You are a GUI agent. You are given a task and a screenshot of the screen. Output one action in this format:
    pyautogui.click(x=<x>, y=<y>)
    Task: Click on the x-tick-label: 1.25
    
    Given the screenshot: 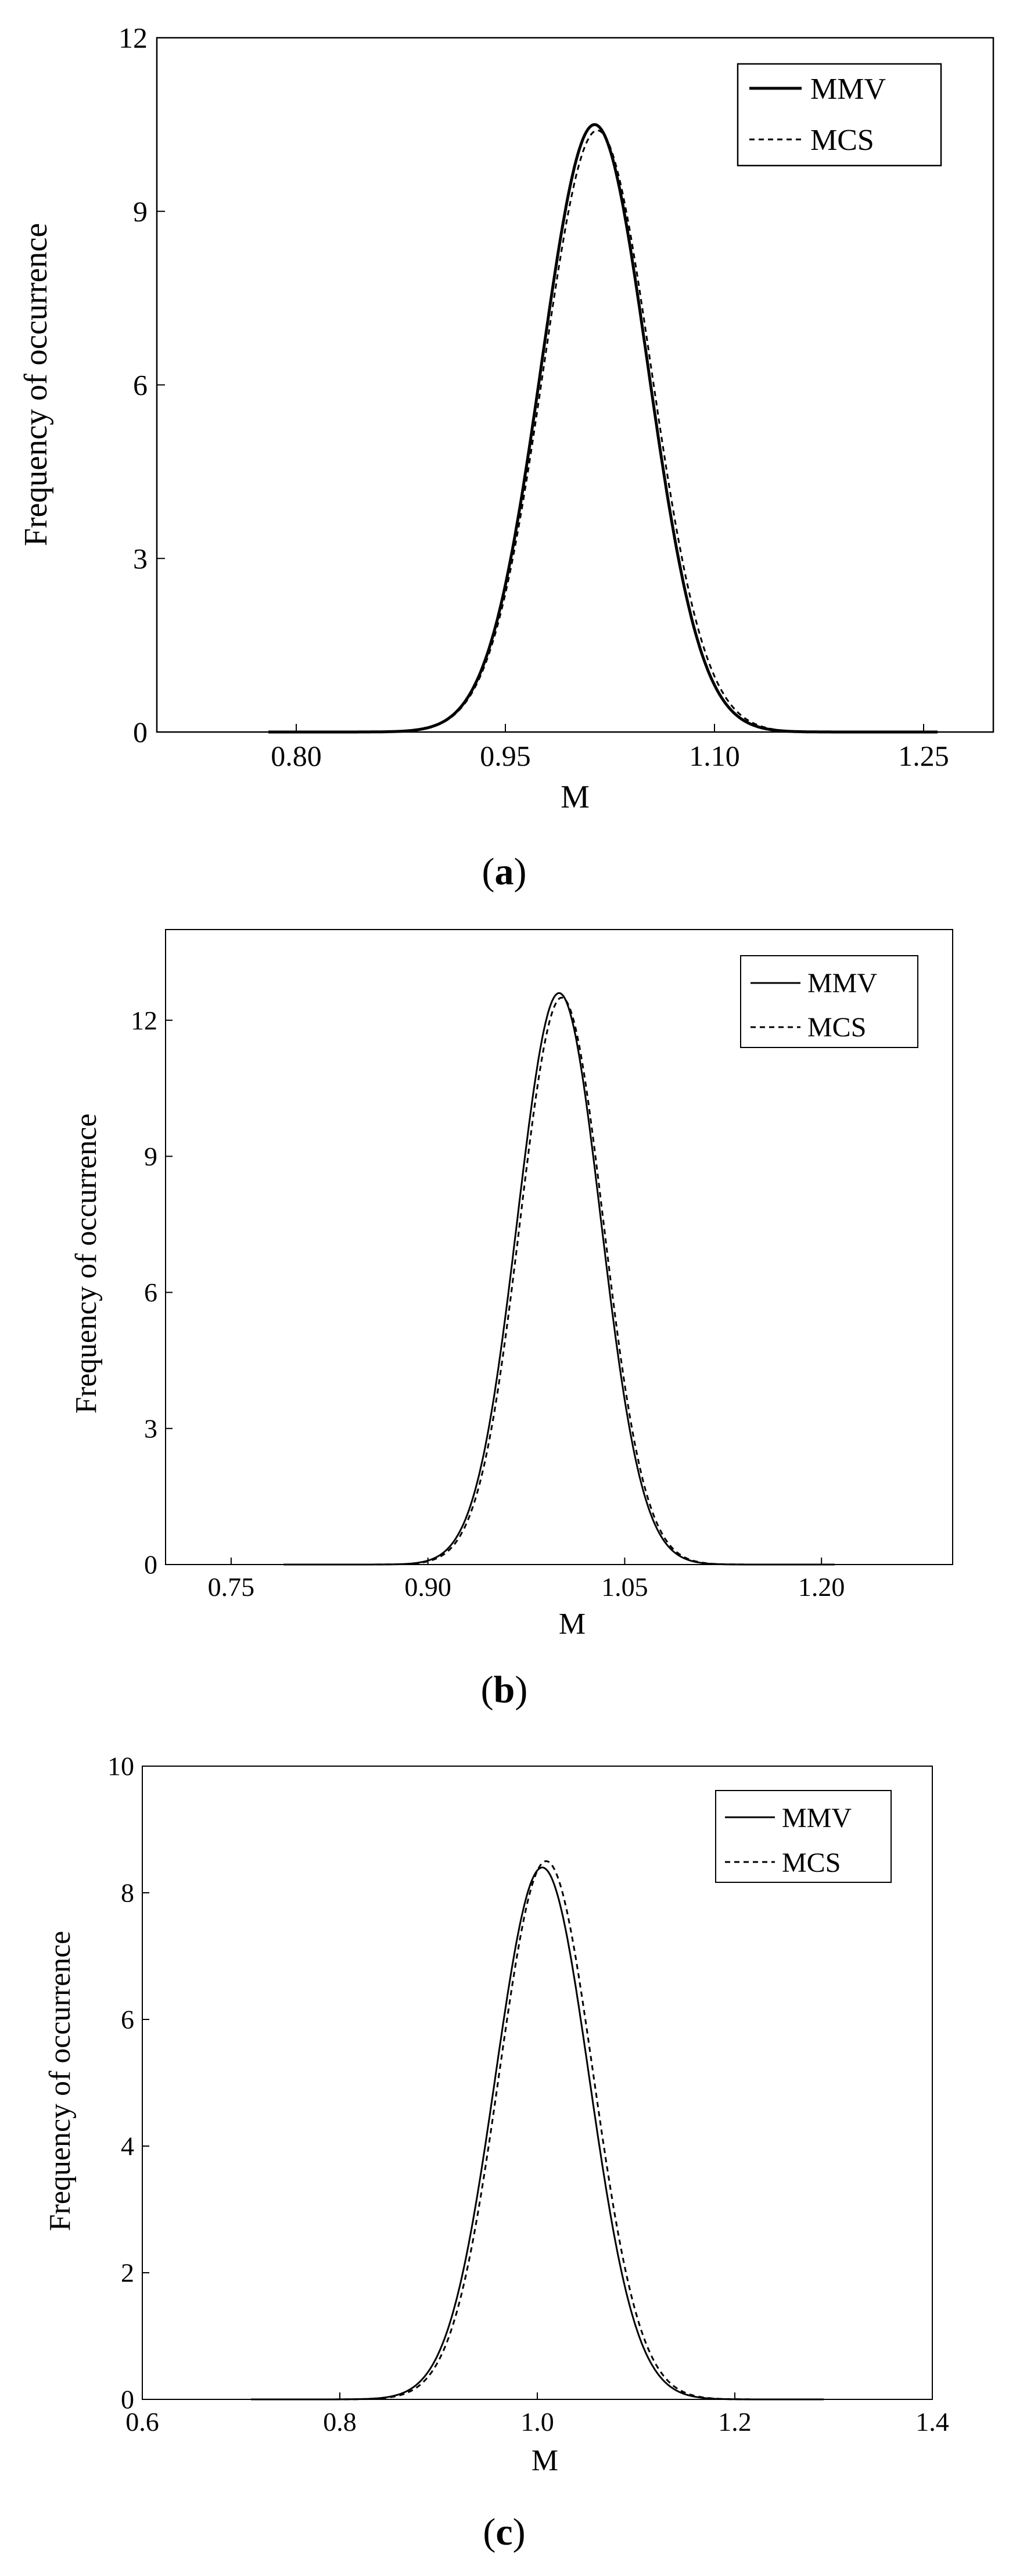 What is the action you would take?
    pyautogui.click(x=923, y=756)
    